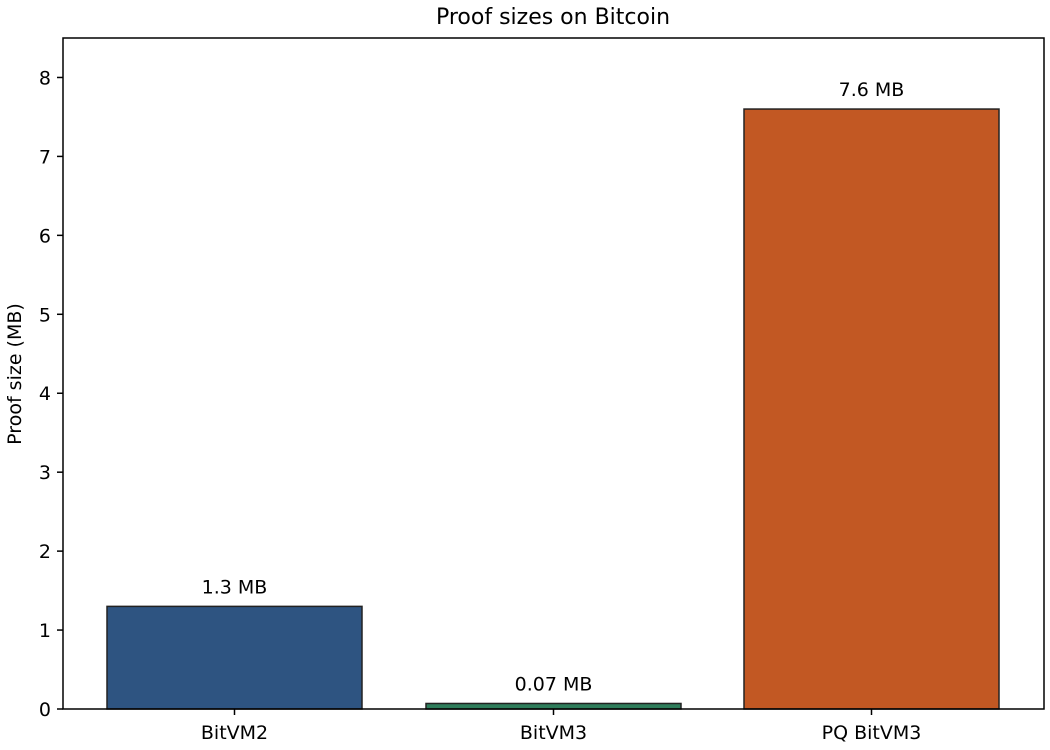 The image size is (1050, 750). What do you see at coordinates (45, 236) in the screenshot?
I see `y-tick-label: 6` at bounding box center [45, 236].